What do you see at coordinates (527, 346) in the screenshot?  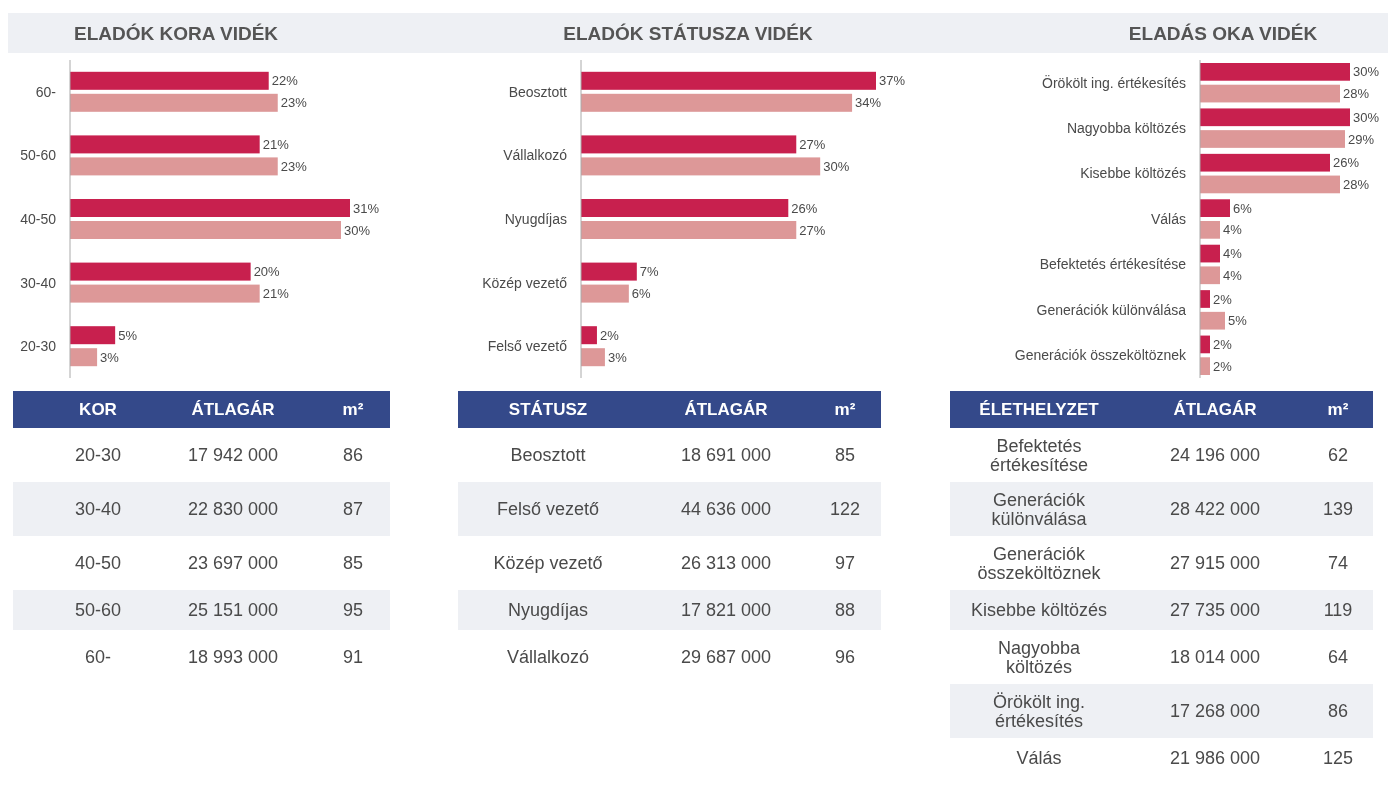 I see `y-tick-label: Felső vezető` at bounding box center [527, 346].